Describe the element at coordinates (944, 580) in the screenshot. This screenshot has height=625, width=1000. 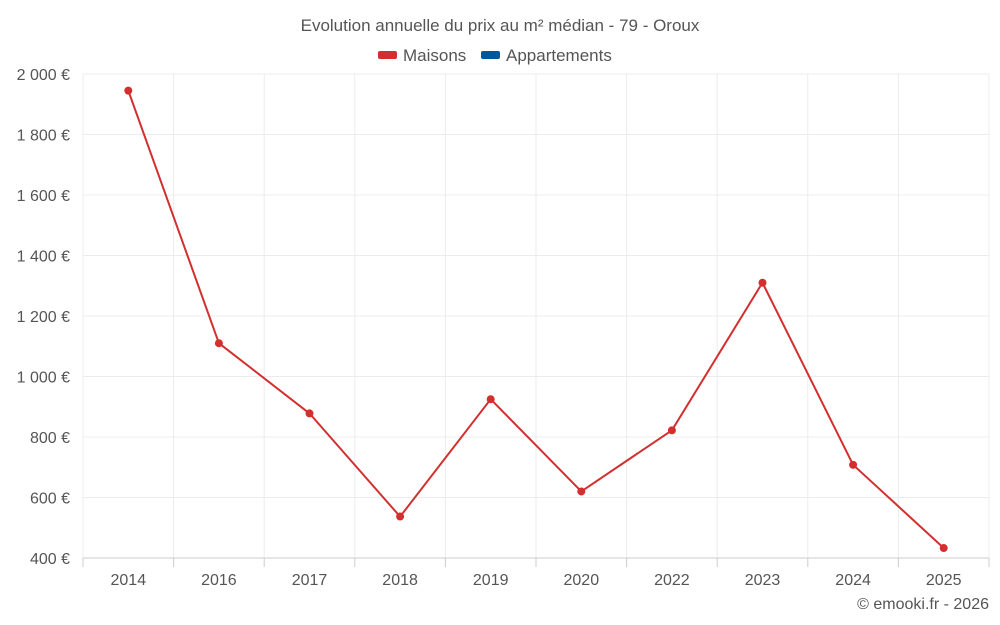
I see `x-tick-label: 2025` at that location.